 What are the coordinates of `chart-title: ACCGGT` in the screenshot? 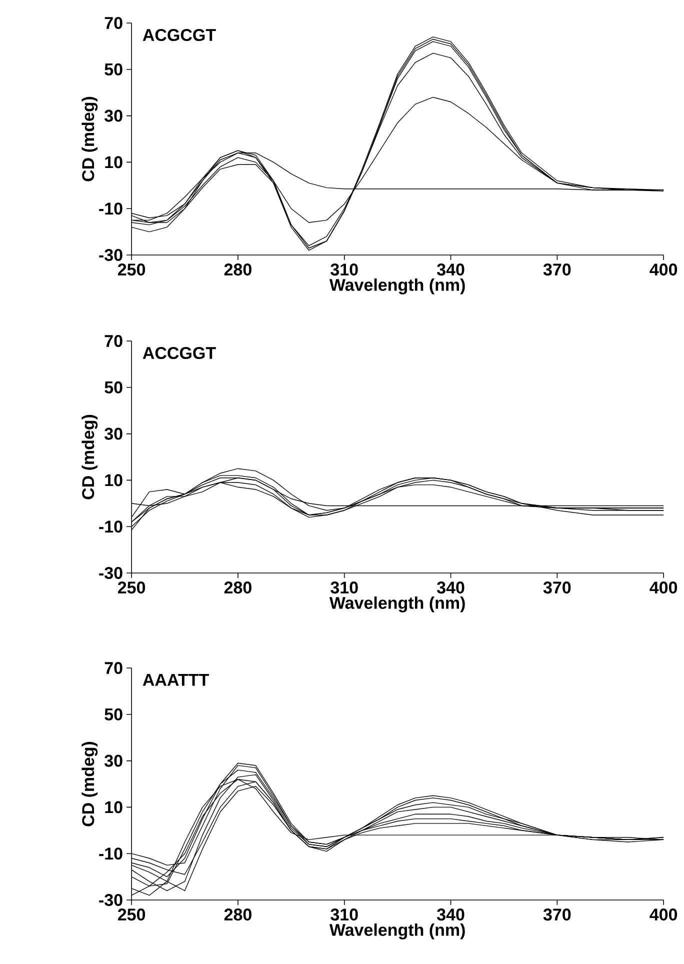 It's located at (179, 353).